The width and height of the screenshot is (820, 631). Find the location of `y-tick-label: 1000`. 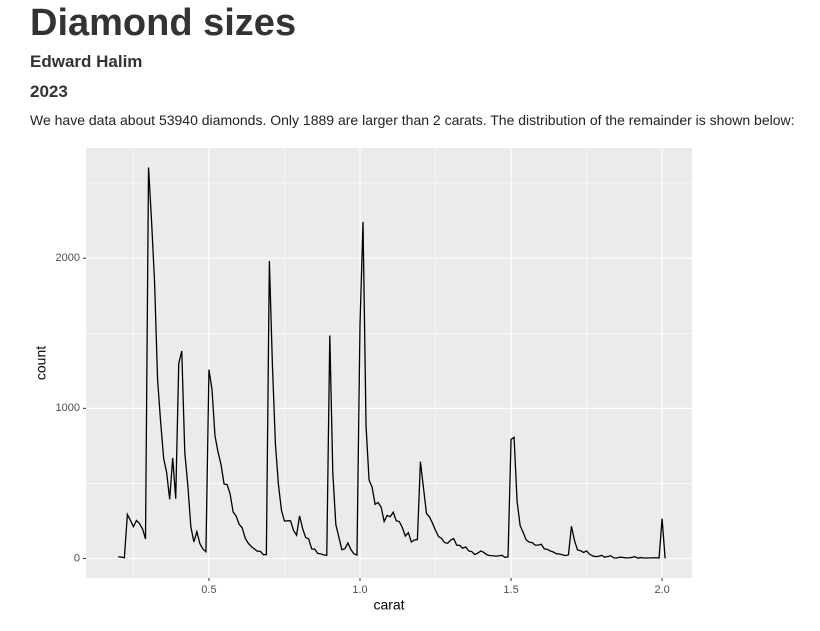

y-tick-label: 1000 is located at coordinates (68, 408).